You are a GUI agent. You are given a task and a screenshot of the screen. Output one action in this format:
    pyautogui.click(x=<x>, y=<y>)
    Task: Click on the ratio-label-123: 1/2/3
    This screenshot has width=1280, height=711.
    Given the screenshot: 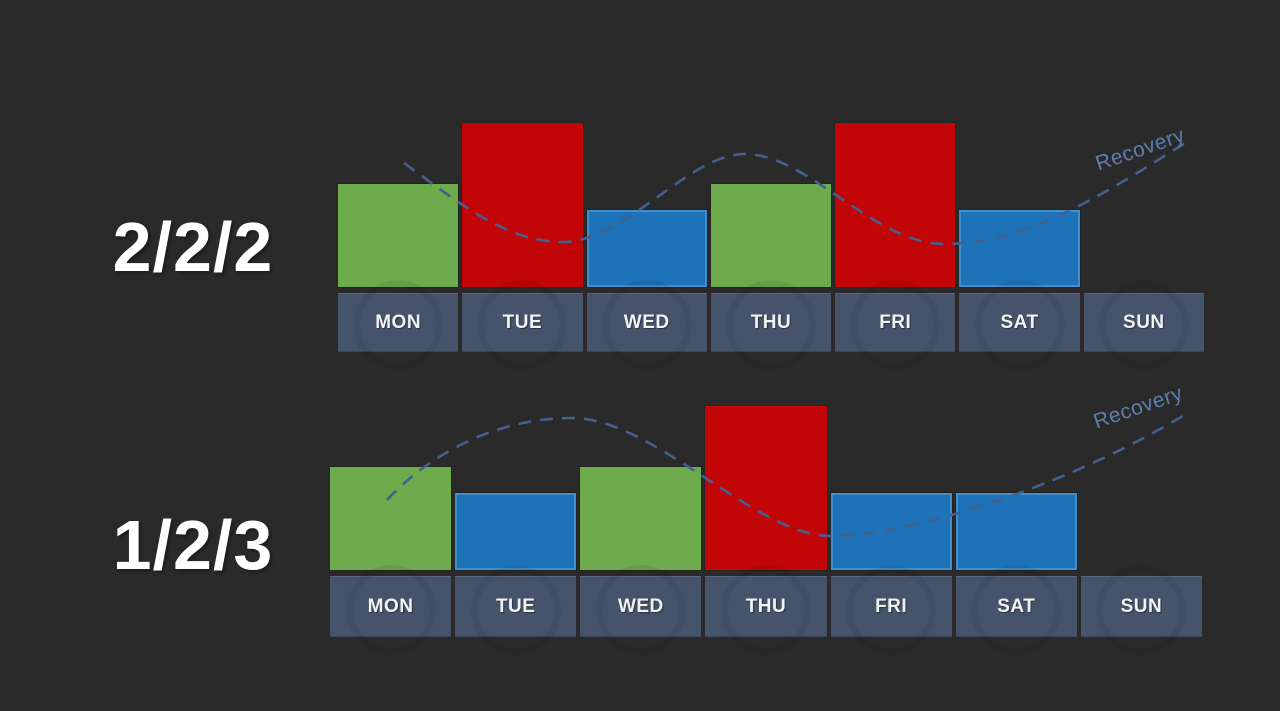 What is the action you would take?
    pyautogui.click(x=193, y=545)
    